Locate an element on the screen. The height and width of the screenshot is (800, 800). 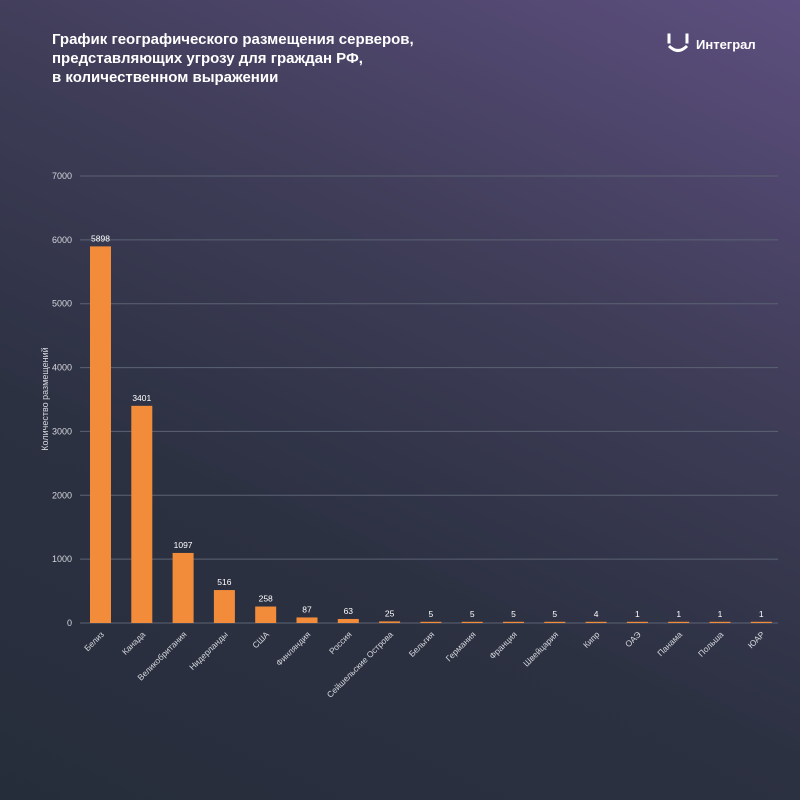
y-tick-label: 0 is located at coordinates (69, 623).